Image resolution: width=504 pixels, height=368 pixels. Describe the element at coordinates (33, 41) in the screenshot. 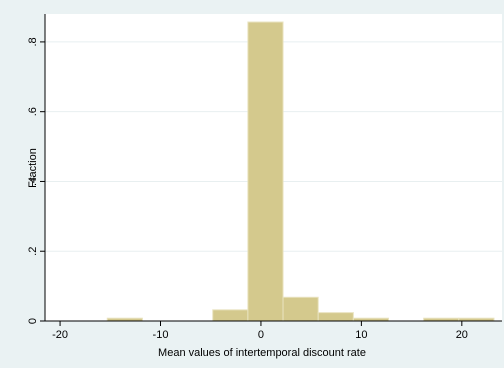

I see `y-tick-label-4: .8` at that location.